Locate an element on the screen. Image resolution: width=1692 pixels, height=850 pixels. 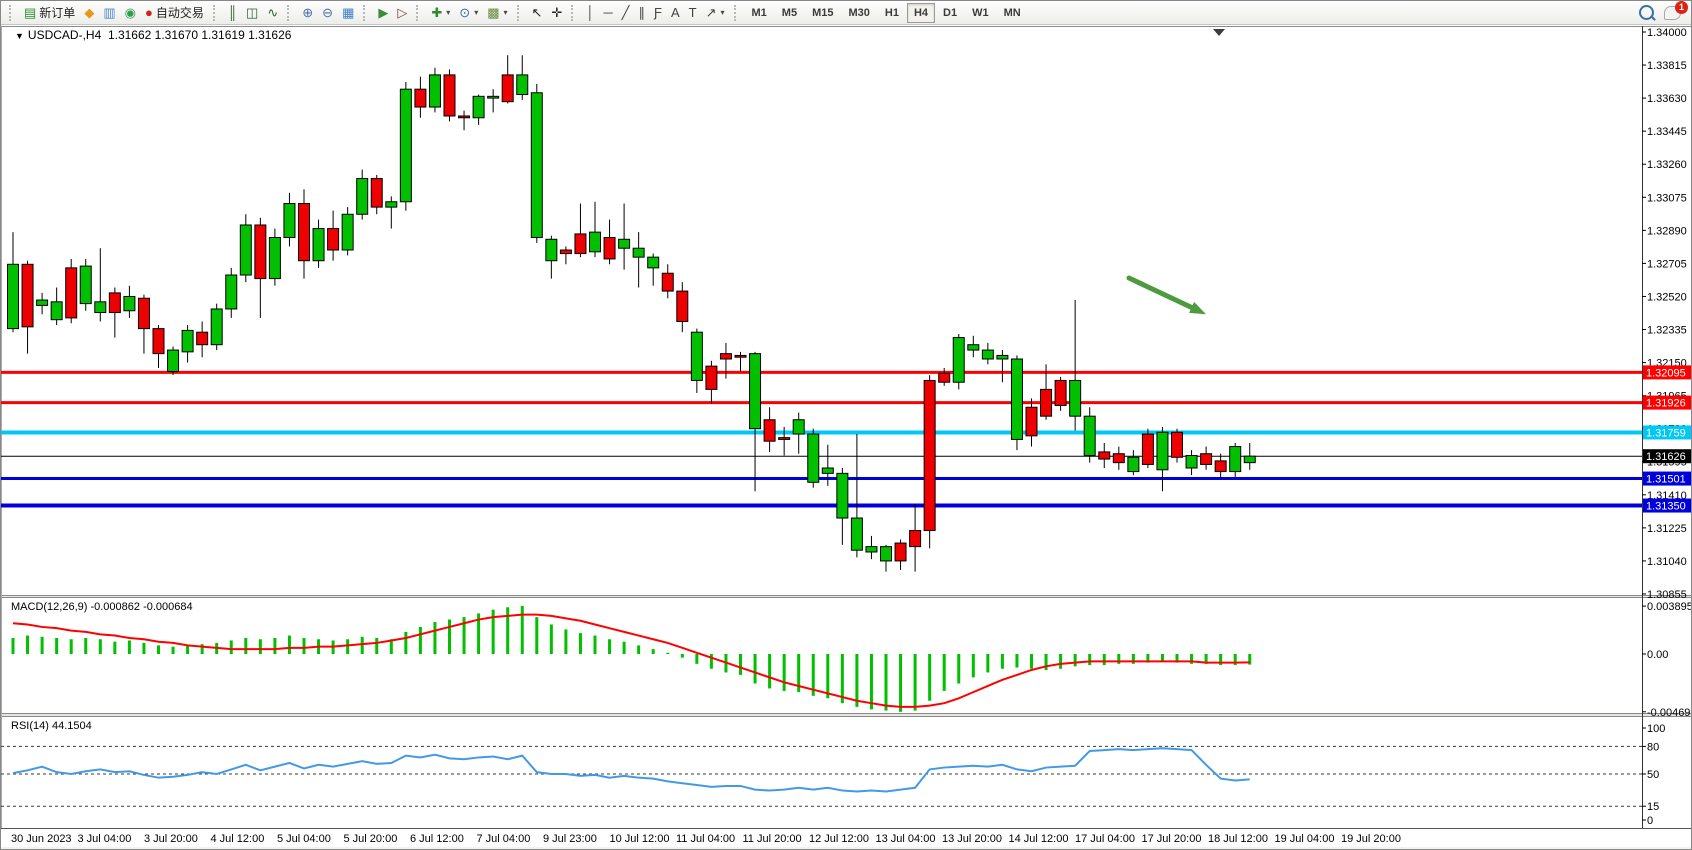
new-order-button: ▤ 新订单 is located at coordinates (49, 13).